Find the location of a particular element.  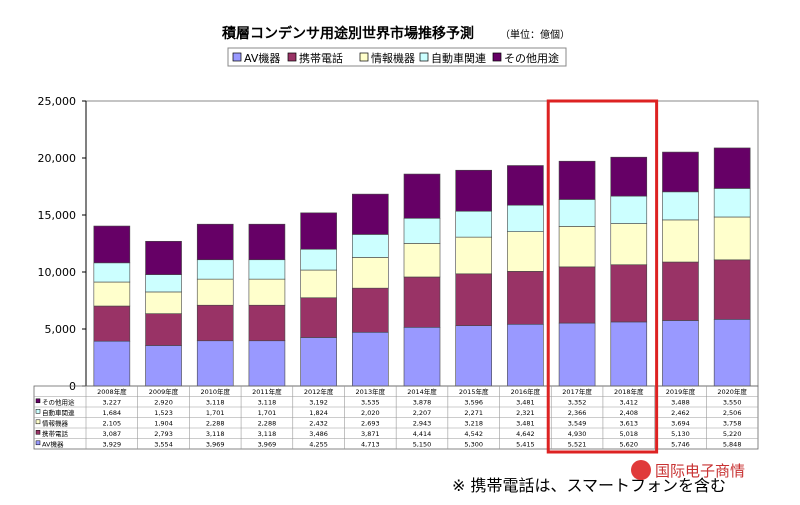

table-cell: 3,758 is located at coordinates (732, 423).